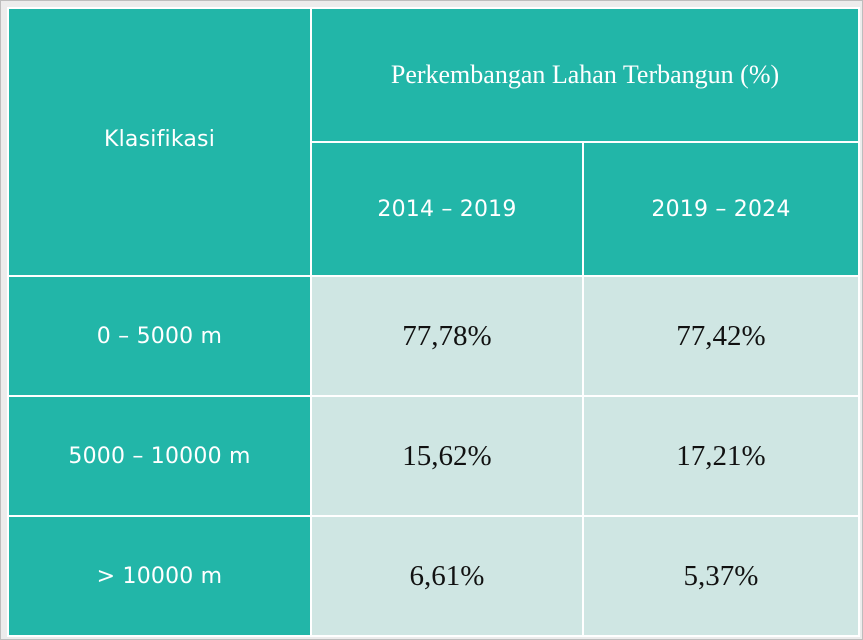  Describe the element at coordinates (447, 576) in the screenshot. I see `row-value-2014-2019: 6,61%` at that location.